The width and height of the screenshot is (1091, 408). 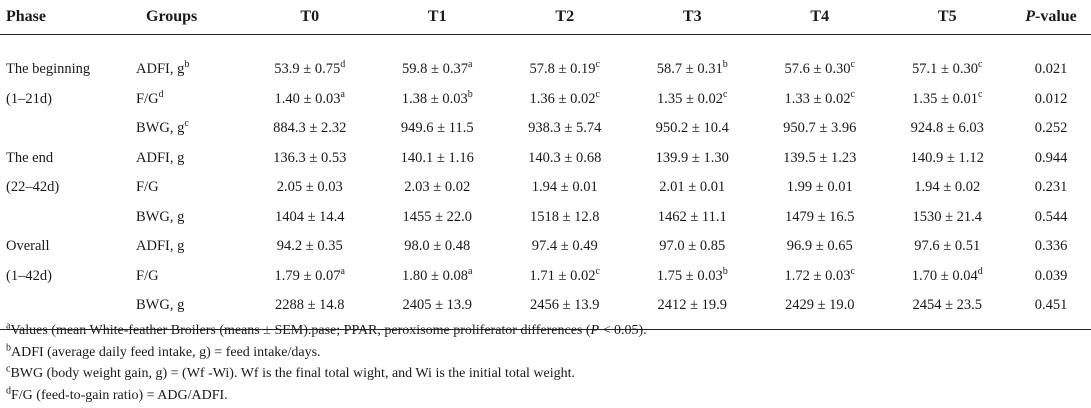 I want to click on footnote-d-marker: d, so click(x=8, y=390).